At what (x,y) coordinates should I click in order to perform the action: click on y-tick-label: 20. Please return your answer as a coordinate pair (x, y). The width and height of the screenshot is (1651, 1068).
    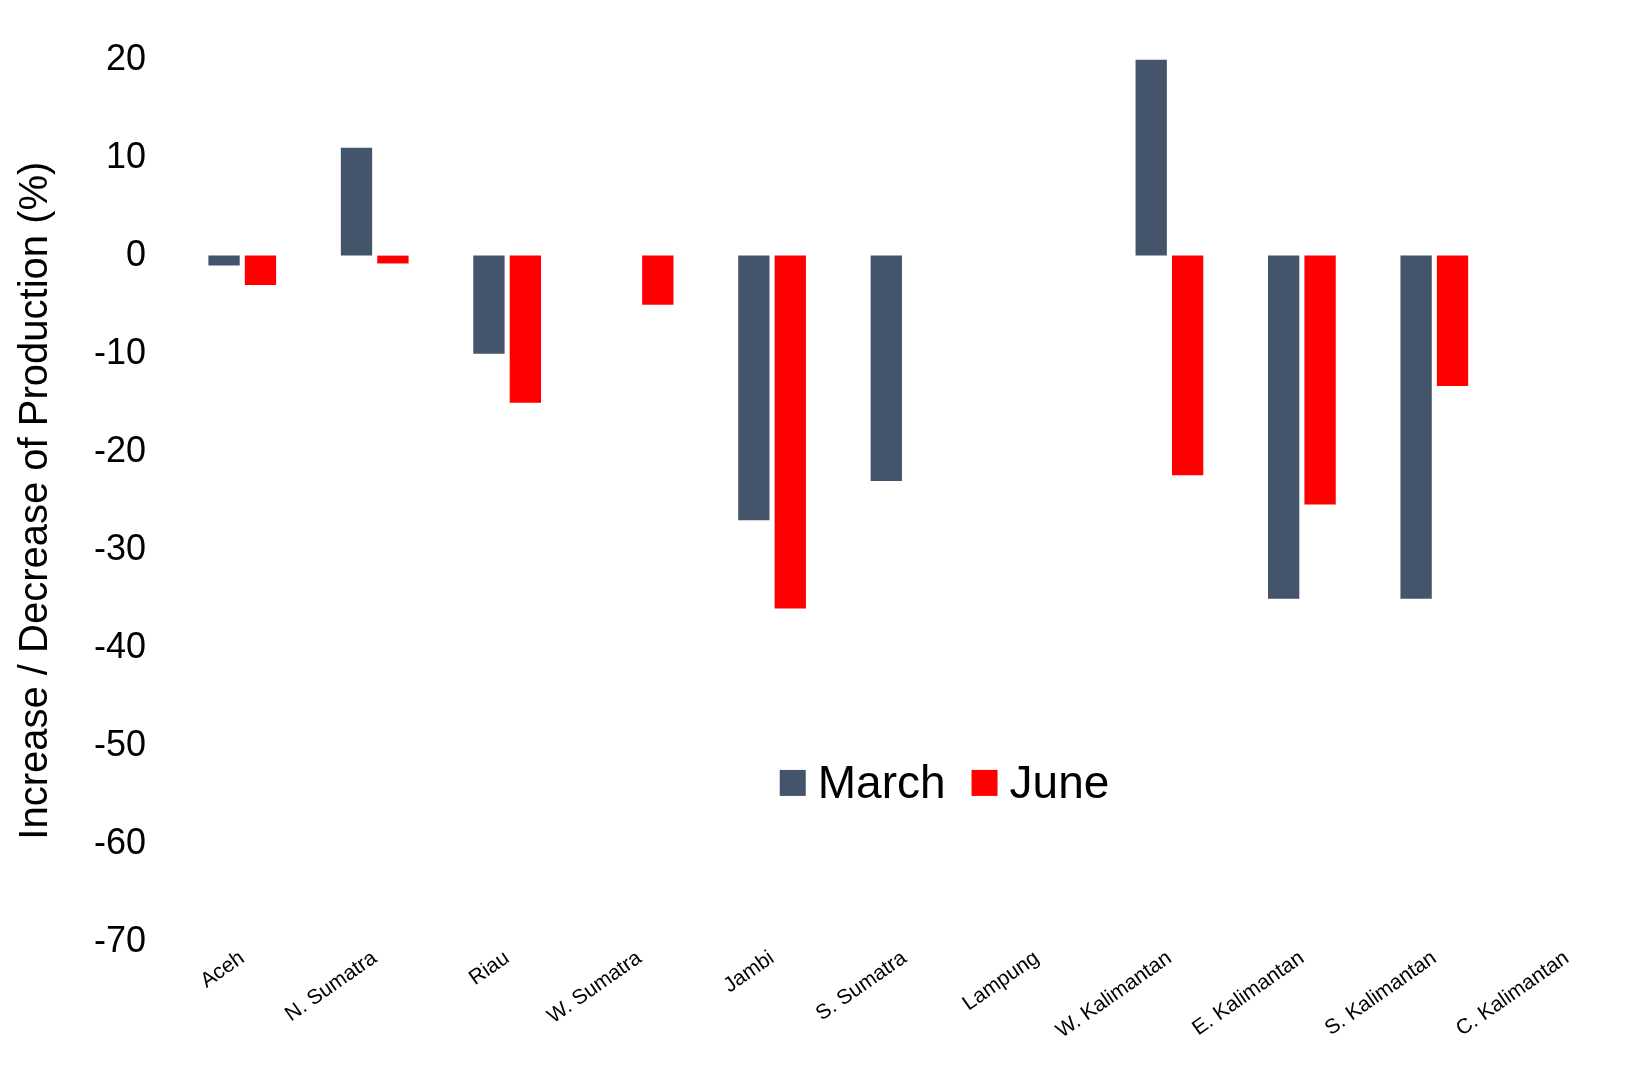
    Looking at the image, I should click on (126, 57).